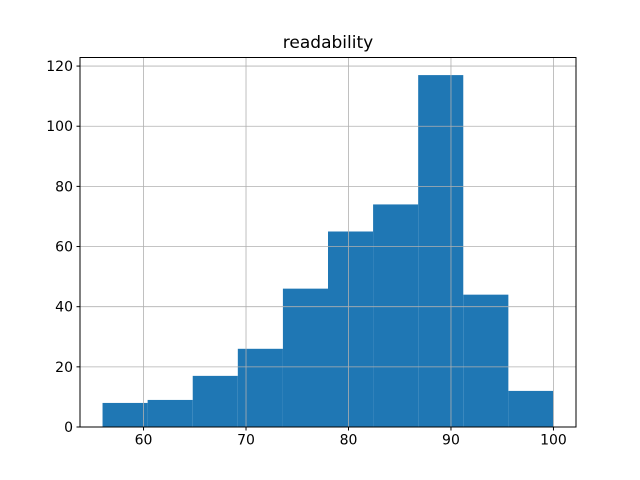 The height and width of the screenshot is (480, 640). I want to click on chart-title: readability, so click(328, 43).